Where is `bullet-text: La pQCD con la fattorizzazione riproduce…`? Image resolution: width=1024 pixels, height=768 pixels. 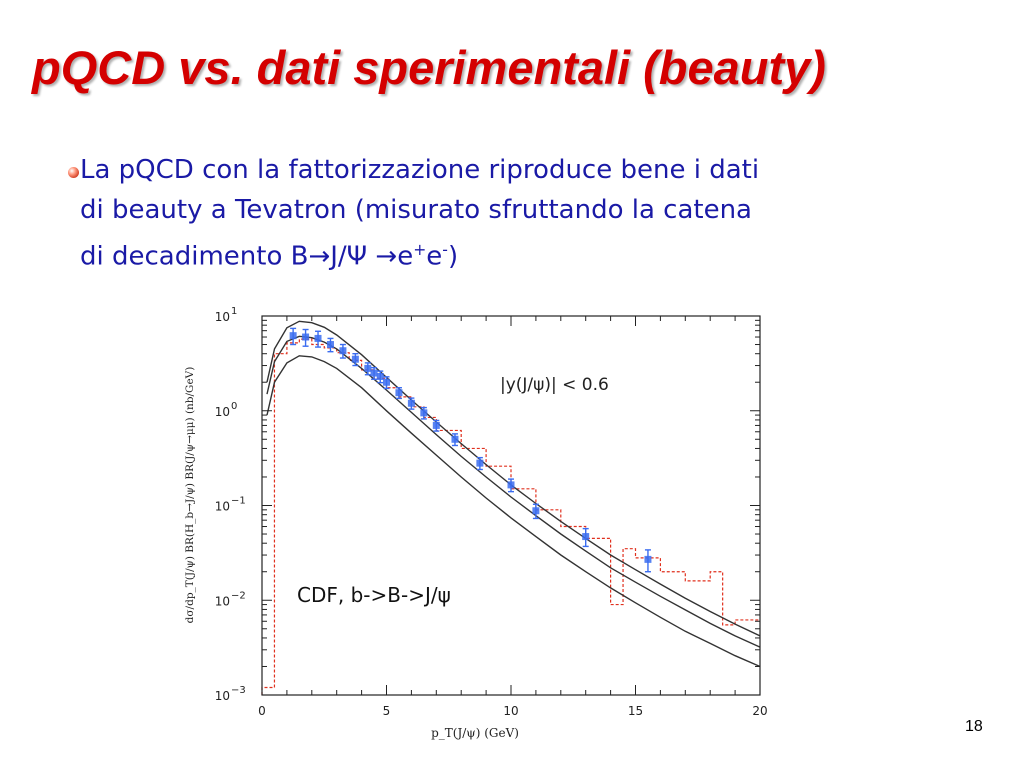 bullet-text: La pQCD con la fattorizzazione riproduce… is located at coordinates (505, 213).